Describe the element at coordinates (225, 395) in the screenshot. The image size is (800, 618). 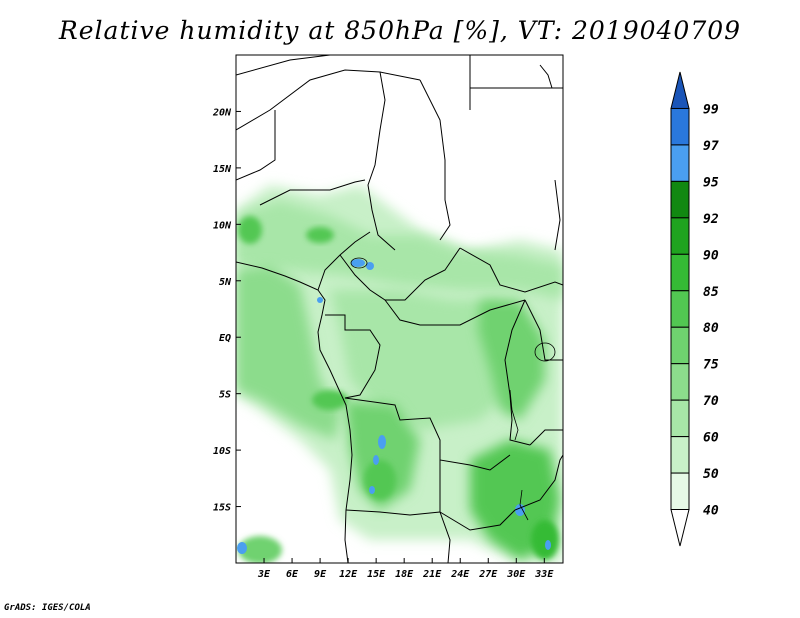
I see `lat-tick-label: 5S` at that location.